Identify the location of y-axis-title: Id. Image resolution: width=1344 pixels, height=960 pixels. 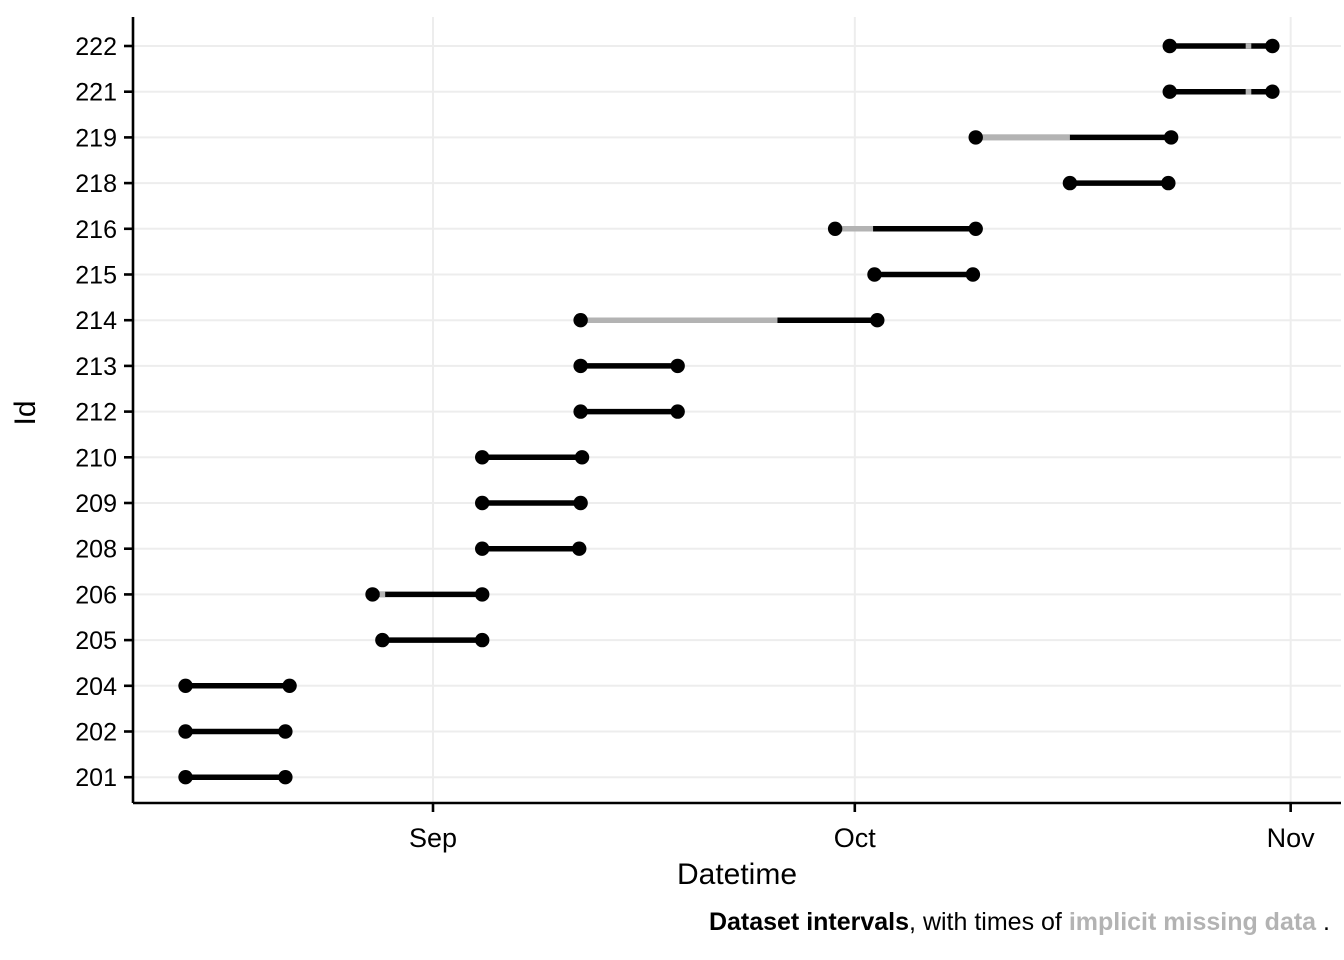
(25, 413).